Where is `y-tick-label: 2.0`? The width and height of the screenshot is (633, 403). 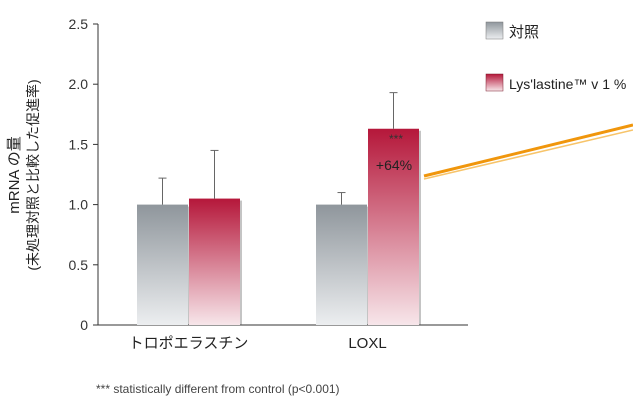
y-tick-label: 2.0 is located at coordinates (79, 84).